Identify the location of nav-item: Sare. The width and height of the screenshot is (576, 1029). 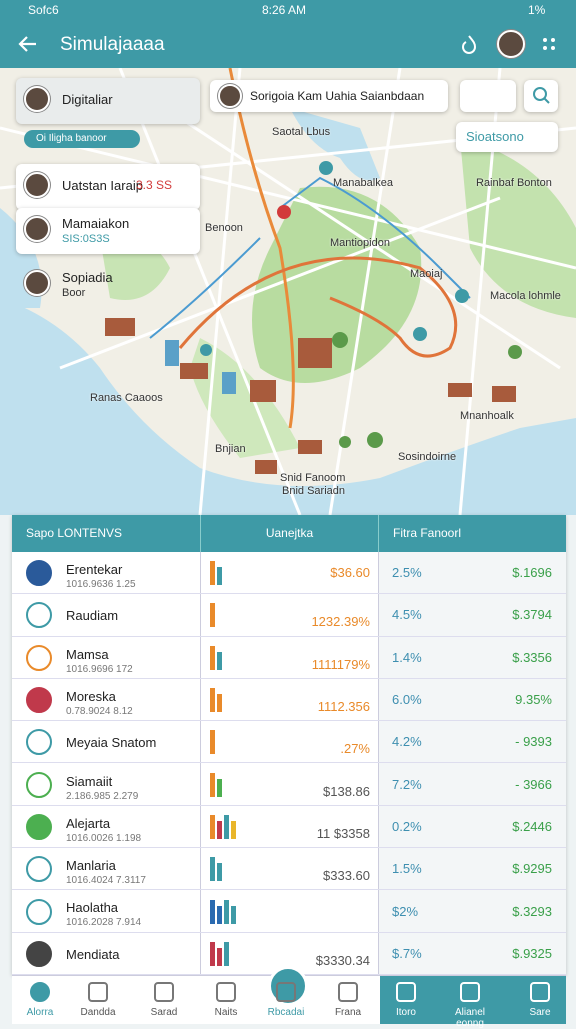
(540, 1001).